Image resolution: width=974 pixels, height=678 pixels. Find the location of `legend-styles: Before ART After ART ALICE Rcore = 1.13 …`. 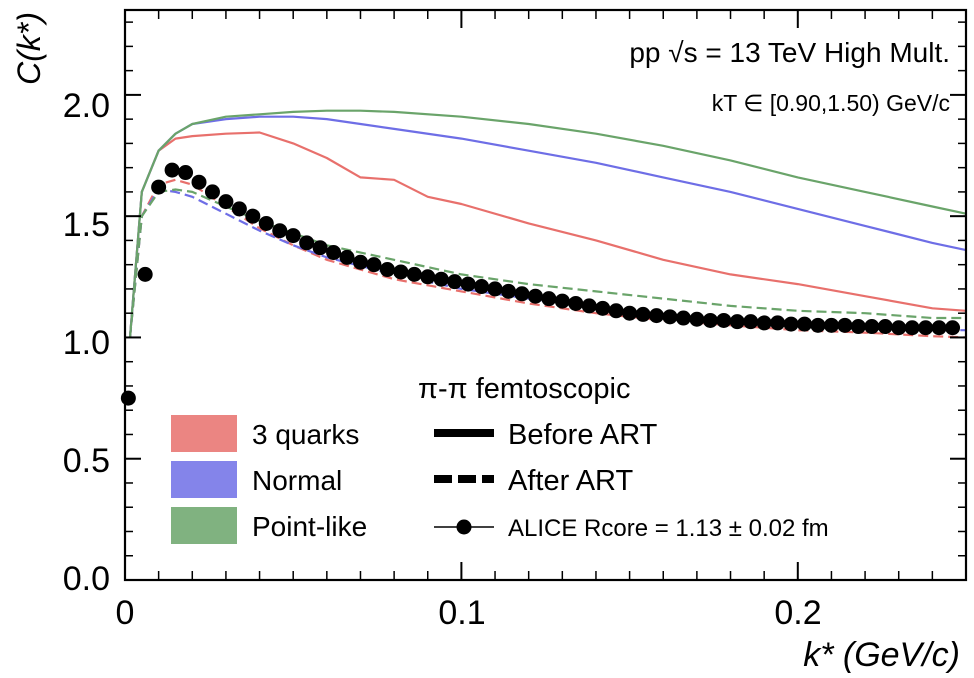

legend-styles: Before ART After ART ALICE Rcore = 1.13 … is located at coordinates (631, 480).